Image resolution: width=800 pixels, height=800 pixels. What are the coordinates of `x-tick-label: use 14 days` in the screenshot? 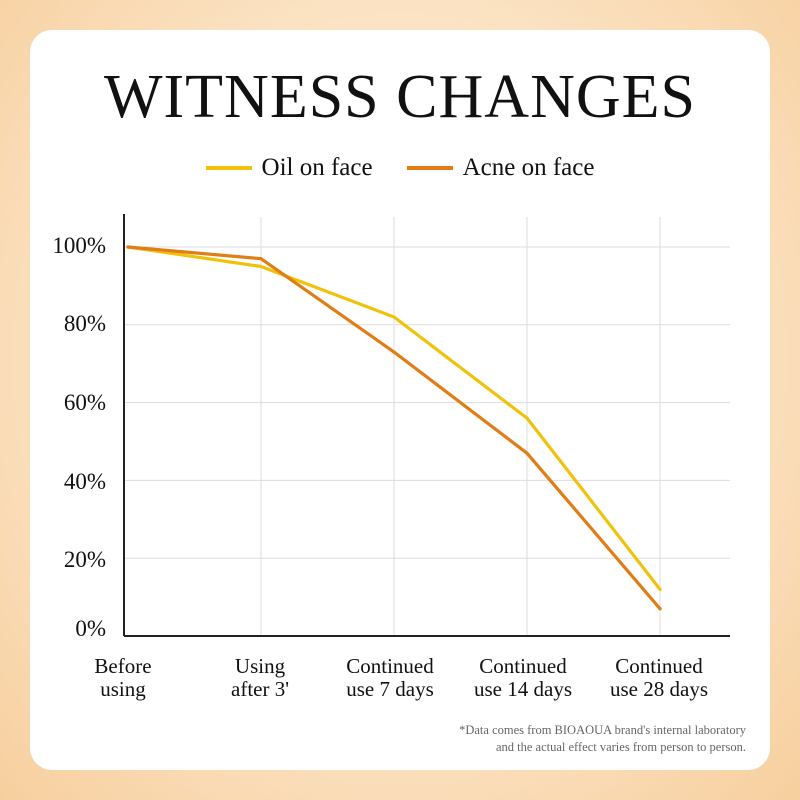 It's located at (523, 689).